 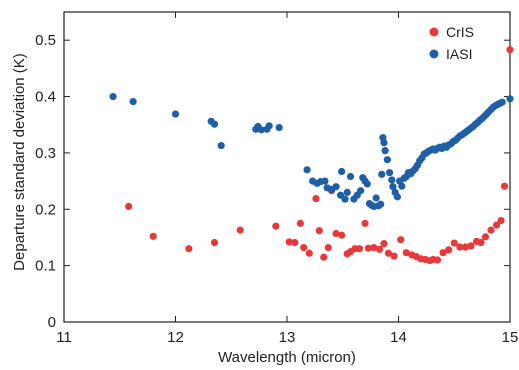 I want to click on y-tick-label: 0.3, so click(x=45, y=153).